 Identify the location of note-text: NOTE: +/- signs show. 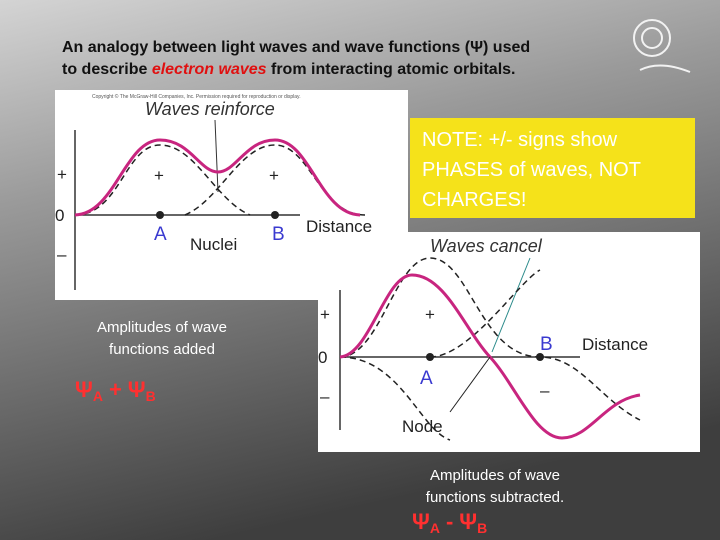
(520, 140).